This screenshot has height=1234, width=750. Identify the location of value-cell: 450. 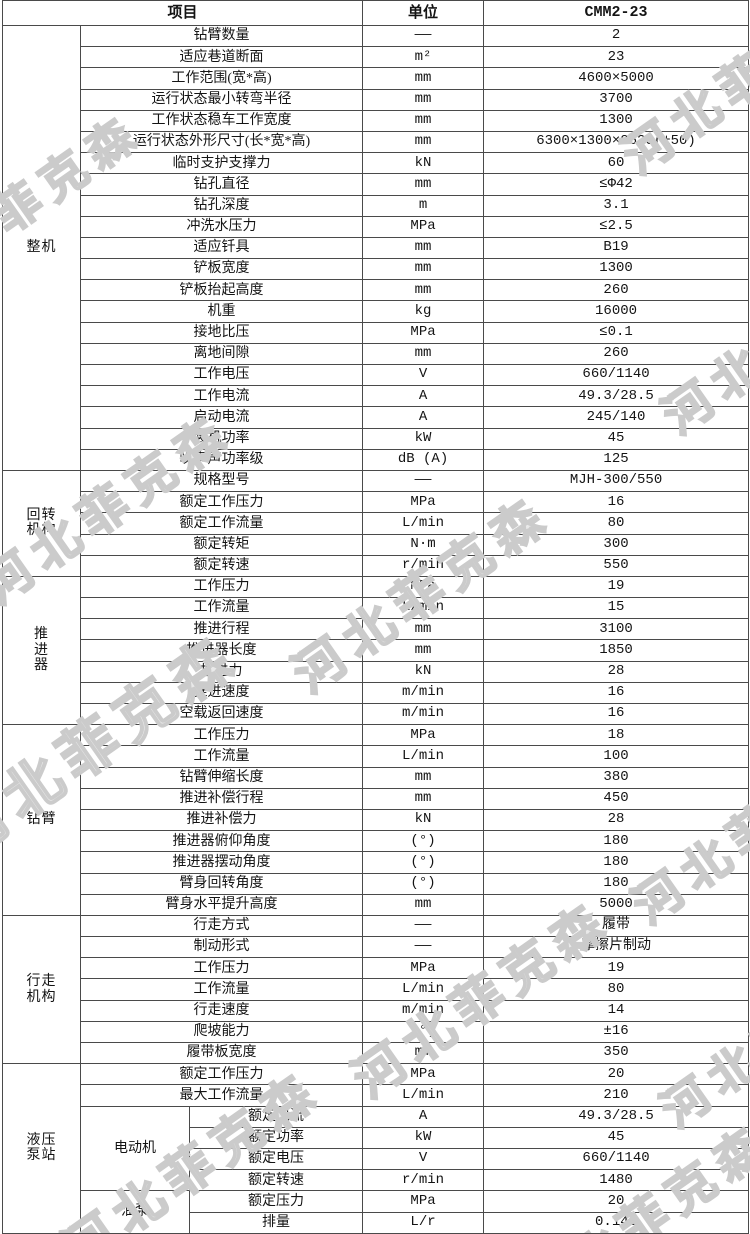
(616, 798).